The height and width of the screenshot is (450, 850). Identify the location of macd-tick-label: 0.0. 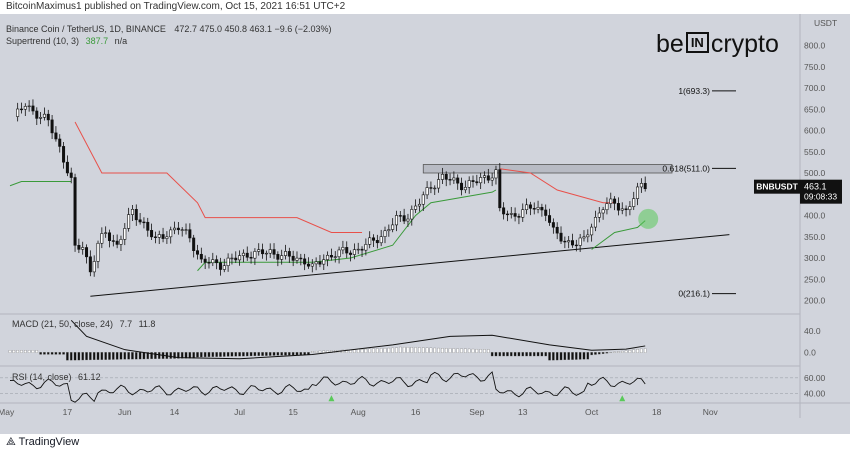
(810, 352).